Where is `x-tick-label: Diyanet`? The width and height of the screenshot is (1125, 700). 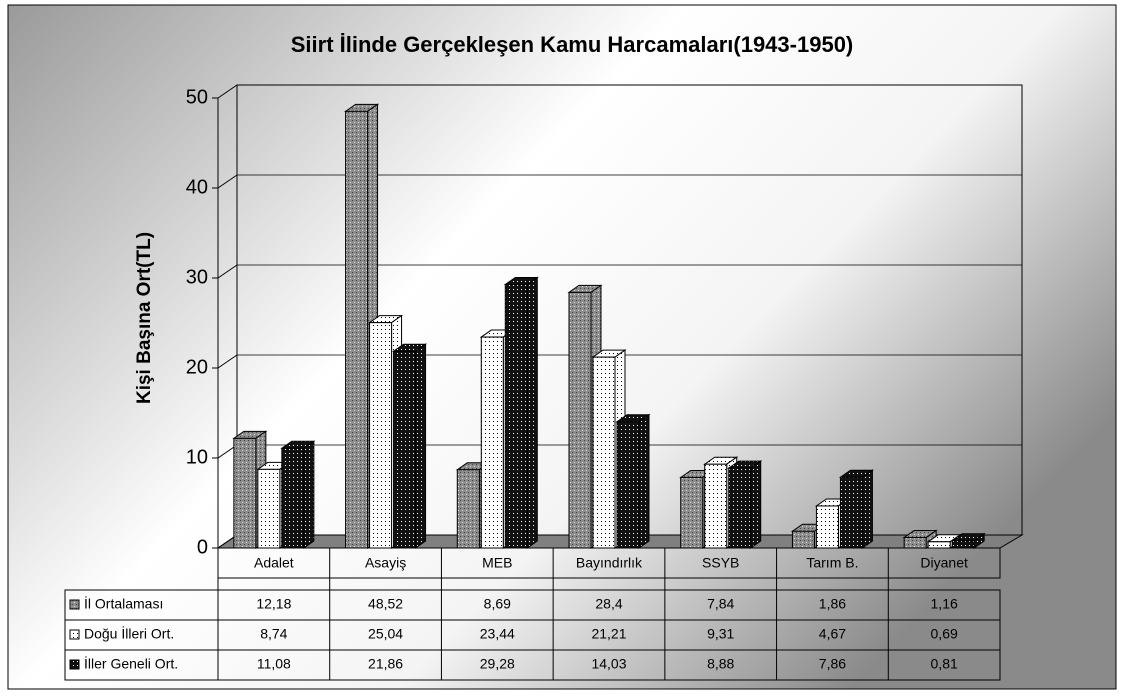 x-tick-label: Diyanet is located at coordinates (944, 563).